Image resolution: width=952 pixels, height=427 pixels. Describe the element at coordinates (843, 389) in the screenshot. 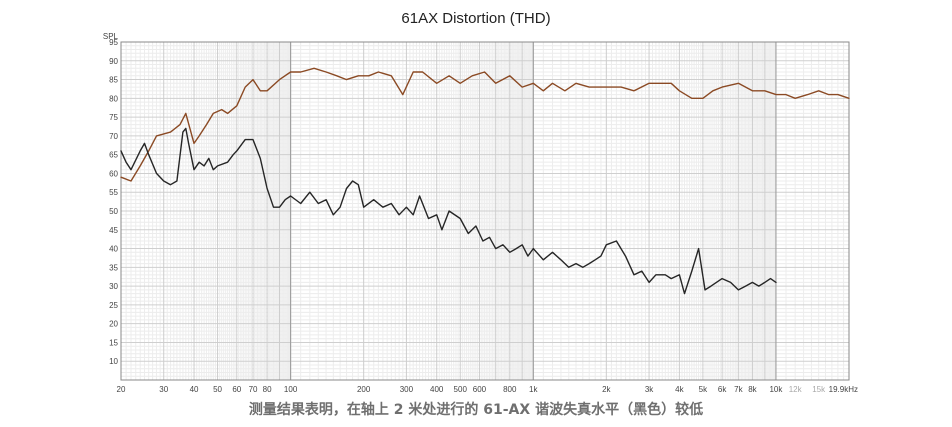

I see `x-tick-label: 19.9kHz` at that location.